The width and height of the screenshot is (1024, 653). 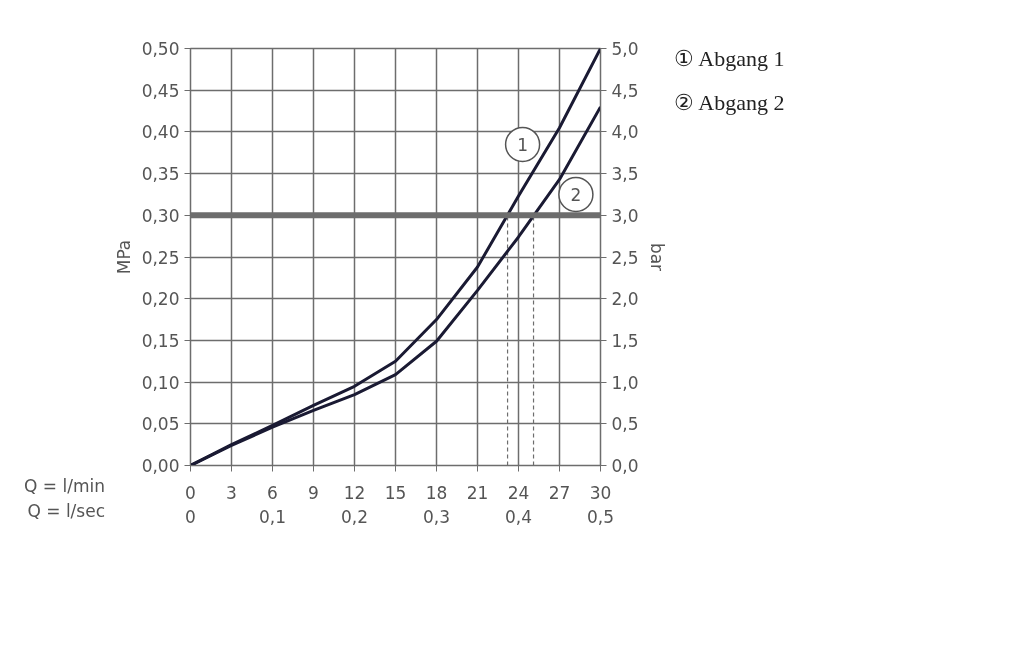 What do you see at coordinates (272, 492) in the screenshot?
I see `x-tick-label: 6` at bounding box center [272, 492].